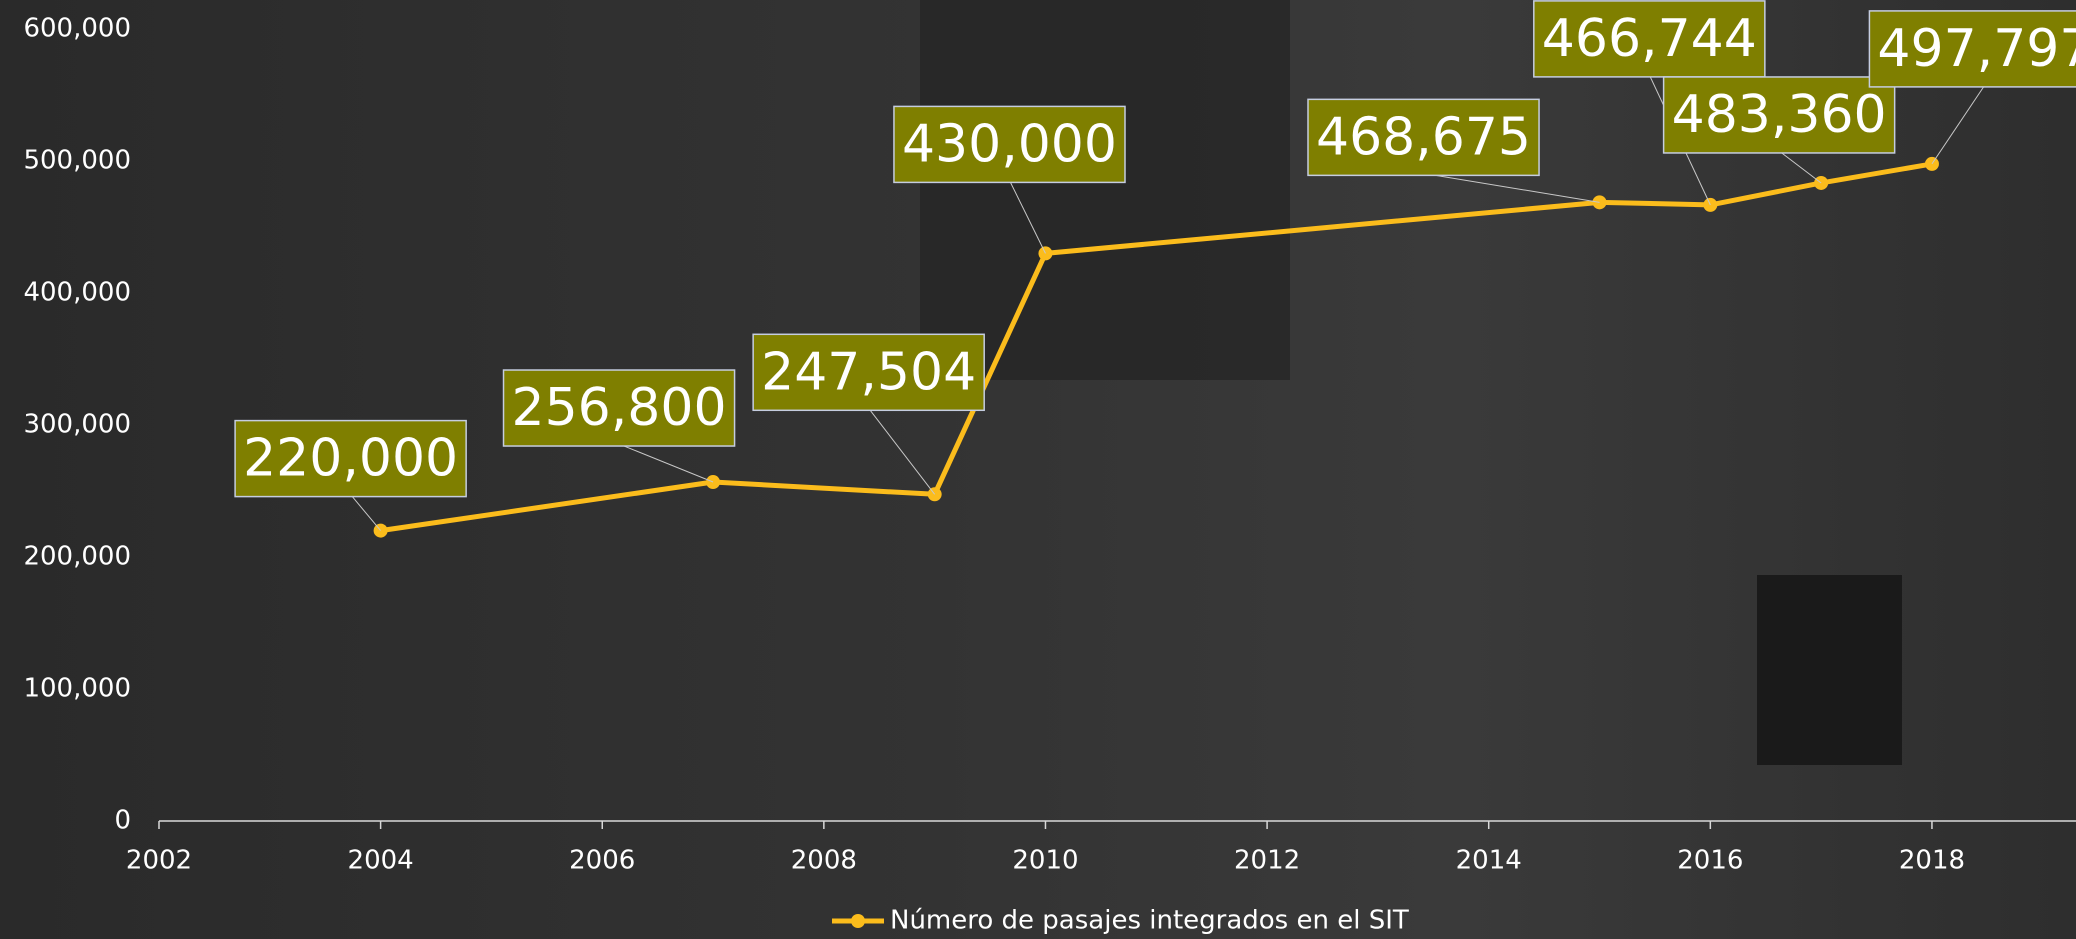  Describe the element at coordinates (1976, 49) in the screenshot. I see `data-label: 497,797` at that location.